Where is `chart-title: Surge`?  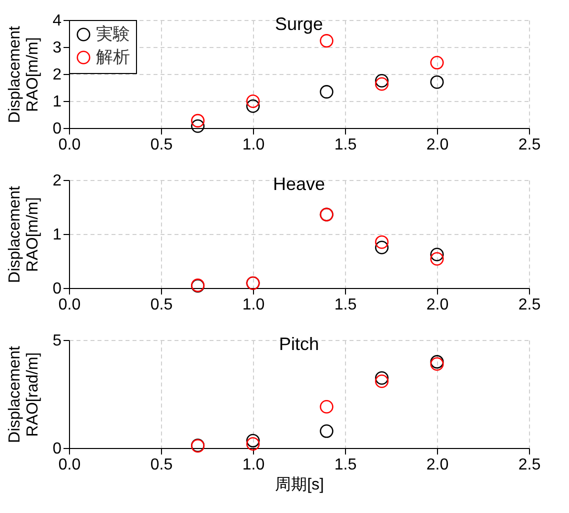 chart-title: Surge is located at coordinates (299, 24).